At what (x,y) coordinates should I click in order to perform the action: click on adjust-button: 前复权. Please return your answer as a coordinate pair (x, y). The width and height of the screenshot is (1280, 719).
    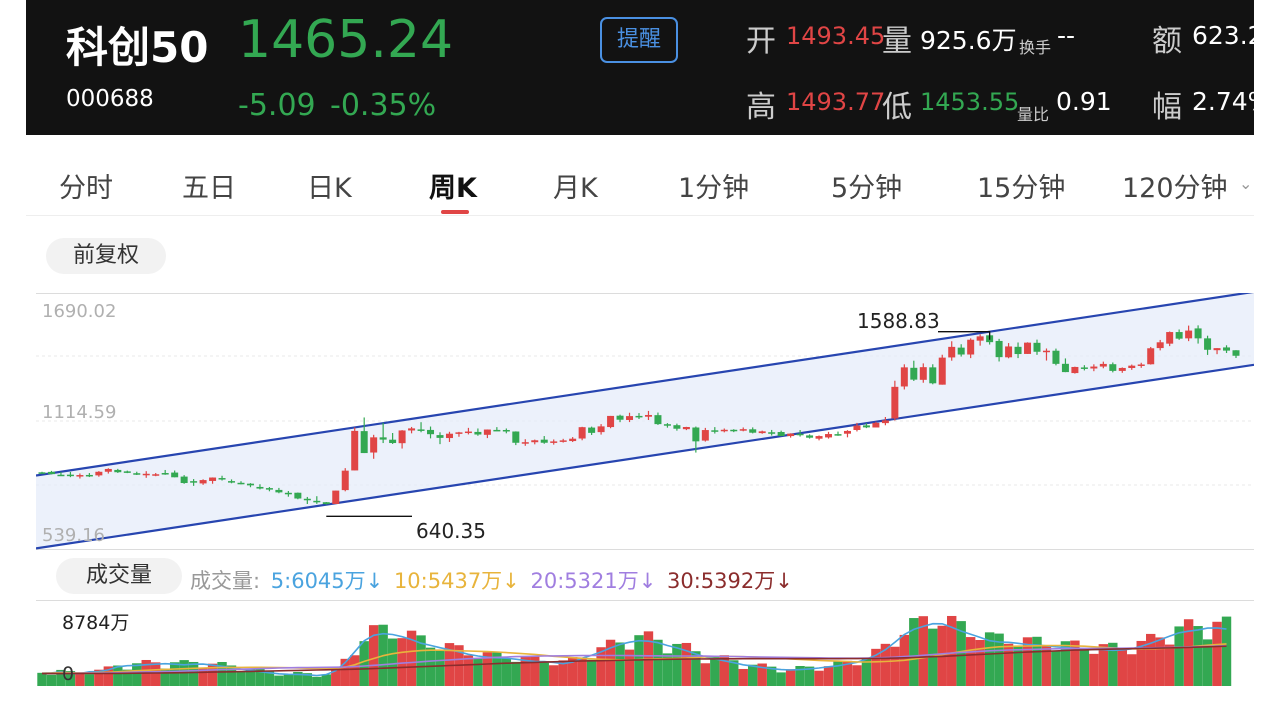
    Looking at the image, I should click on (106, 256).